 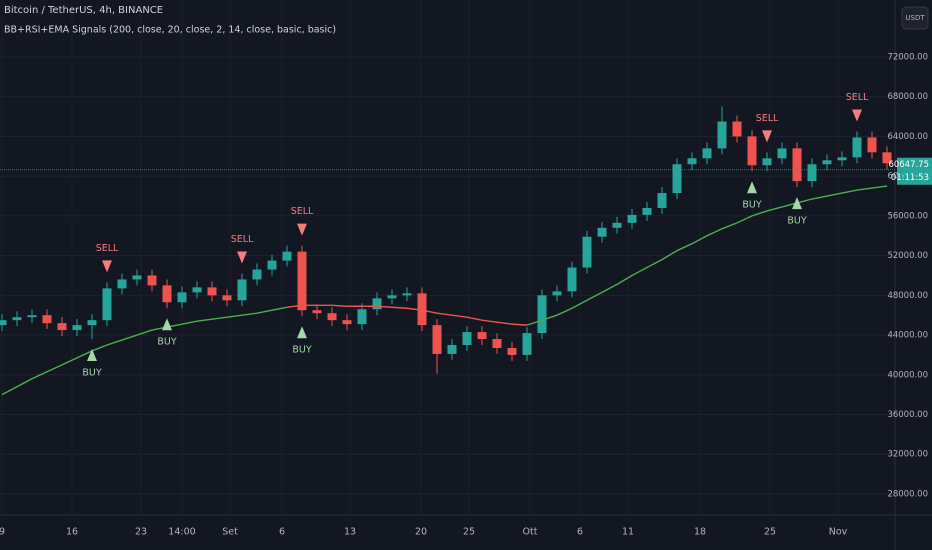 What do you see at coordinates (907, 336) in the screenshot?
I see `y-tick-label: 44000.00` at bounding box center [907, 336].